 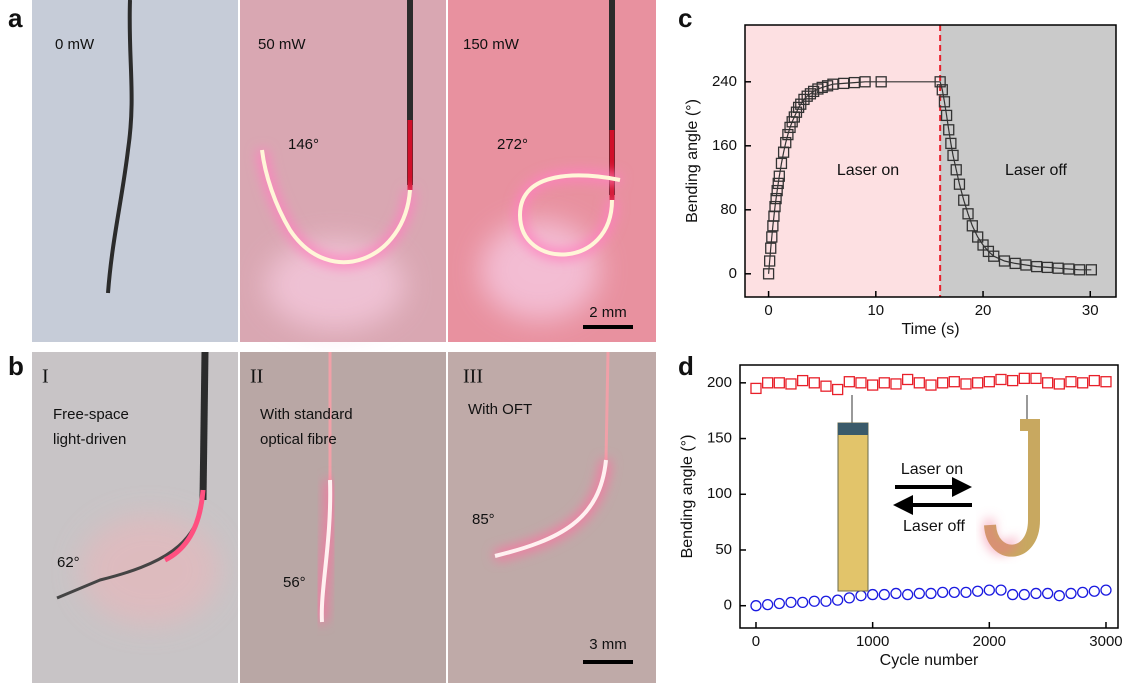 I want to click on y-tick-label: 100, so click(x=719, y=493).